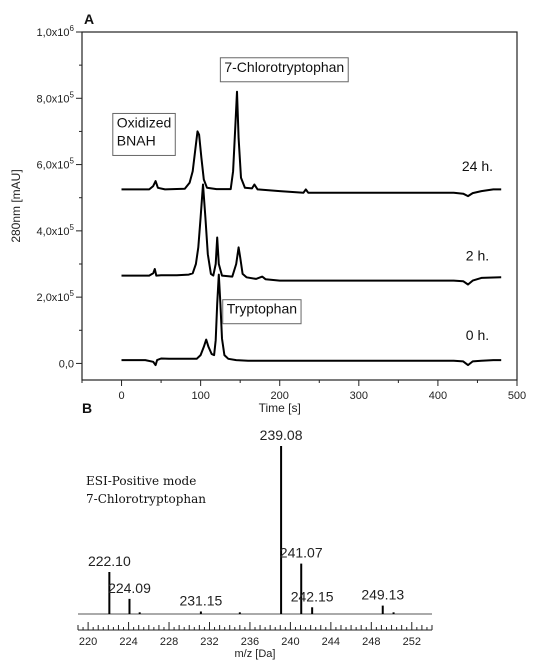 This screenshot has height=669, width=546. Describe the element at coordinates (109, 561) in the screenshot. I see `peak-label: 222.10` at that location.